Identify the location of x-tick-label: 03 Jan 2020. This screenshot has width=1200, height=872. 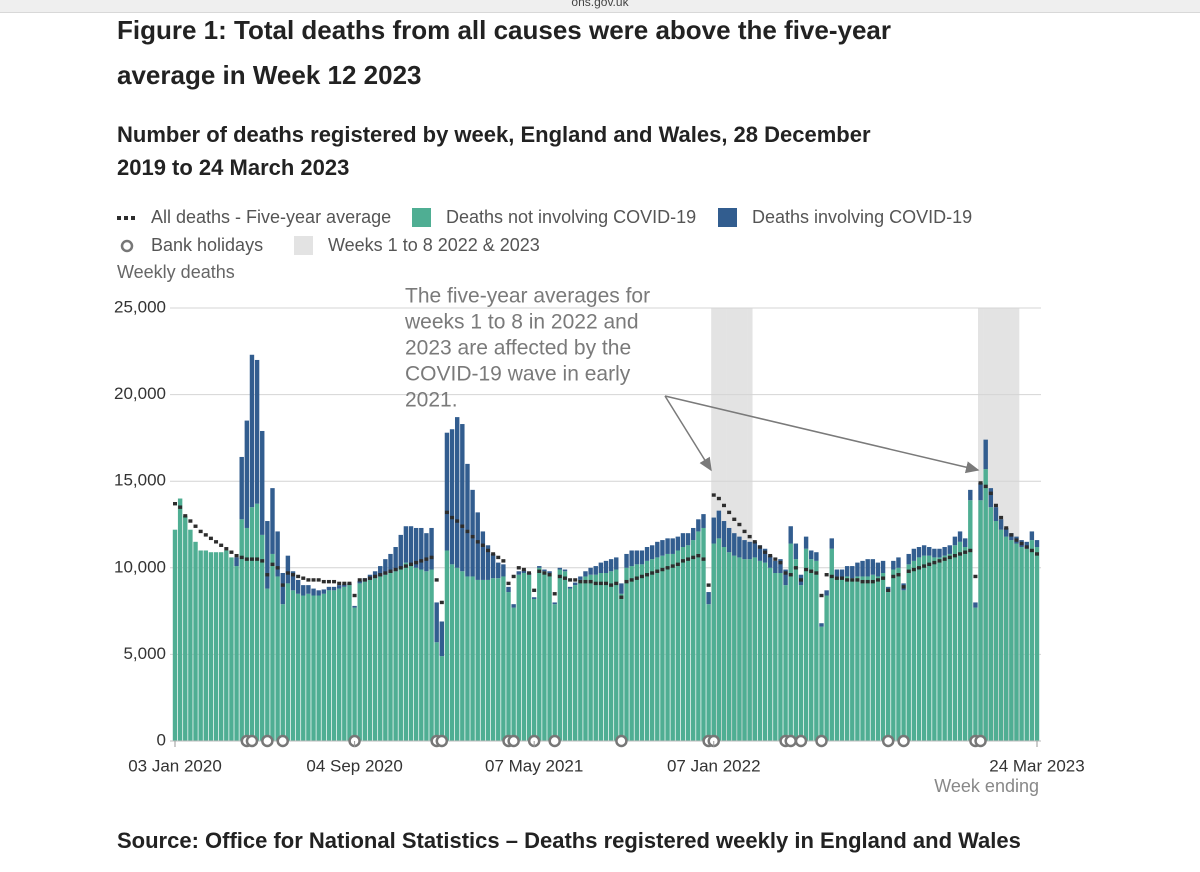
(175, 765).